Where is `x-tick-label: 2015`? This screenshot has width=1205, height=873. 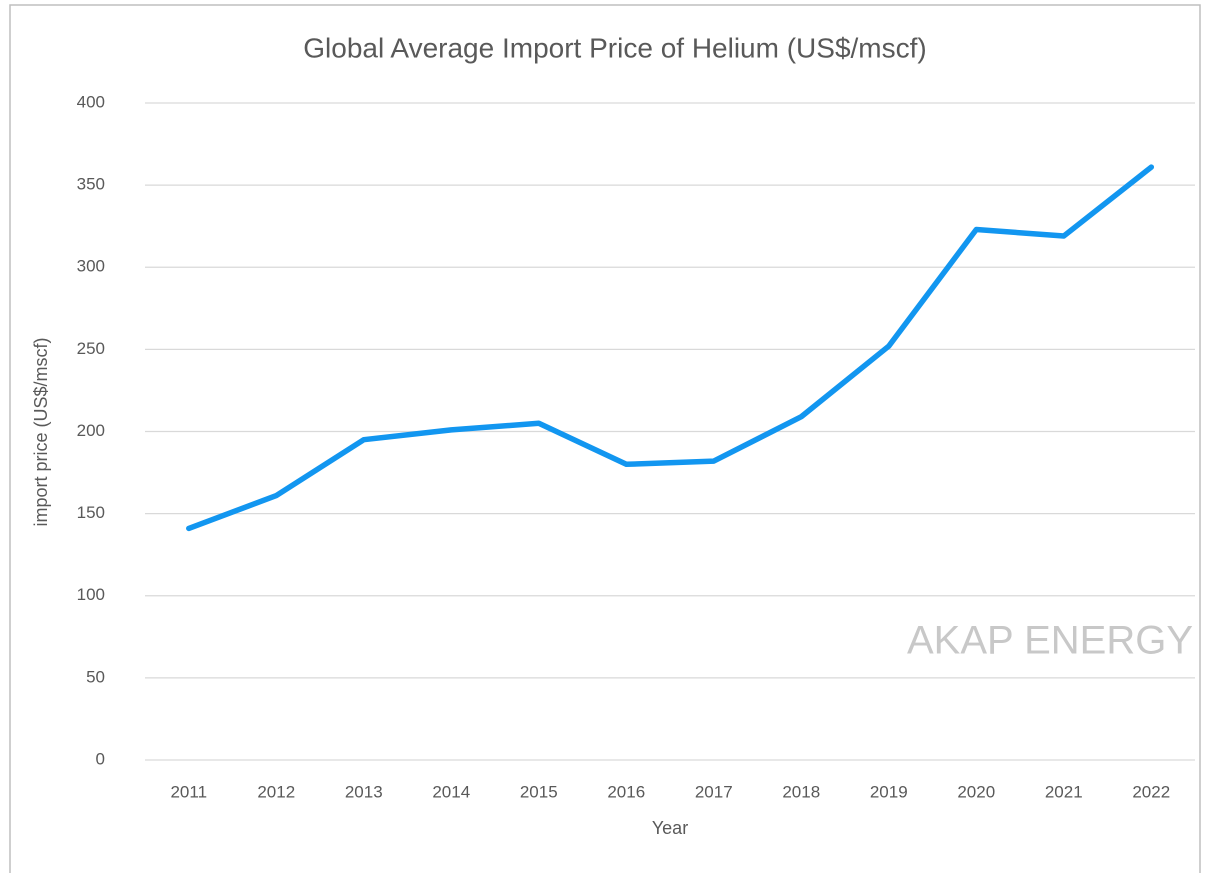 x-tick-label: 2015 is located at coordinates (539, 791).